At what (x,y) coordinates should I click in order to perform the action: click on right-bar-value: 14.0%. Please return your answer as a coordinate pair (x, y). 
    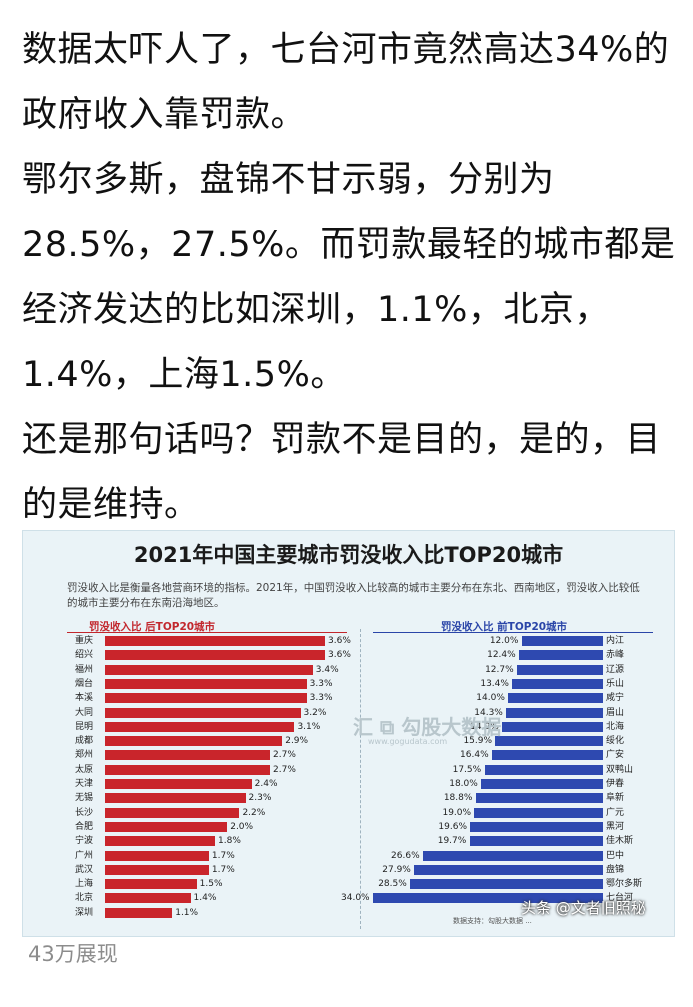
    Looking at the image, I should click on (490, 698).